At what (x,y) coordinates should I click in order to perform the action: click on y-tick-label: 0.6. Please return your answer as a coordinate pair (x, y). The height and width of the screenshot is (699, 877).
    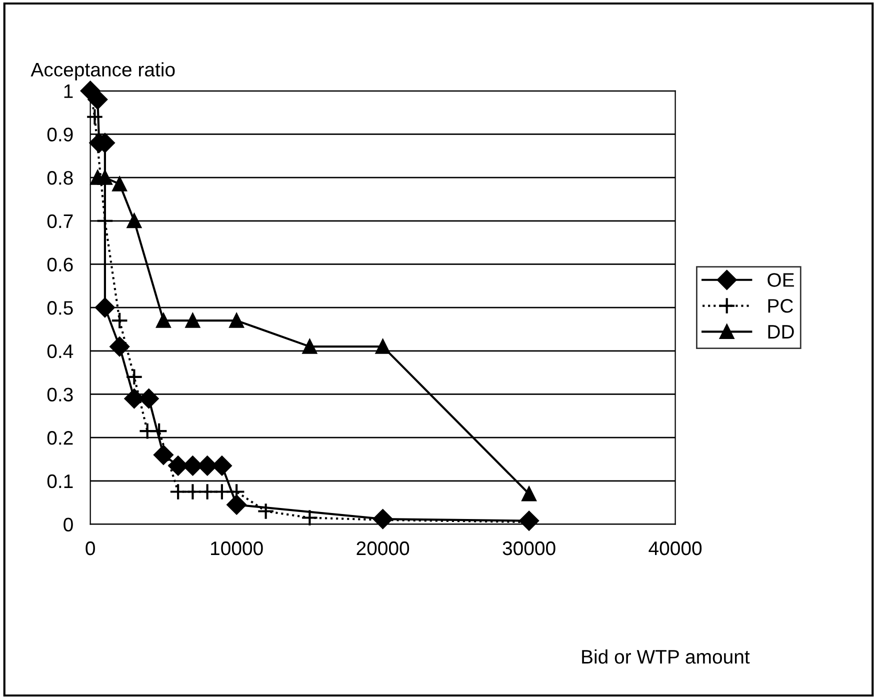
    Looking at the image, I should click on (60, 265).